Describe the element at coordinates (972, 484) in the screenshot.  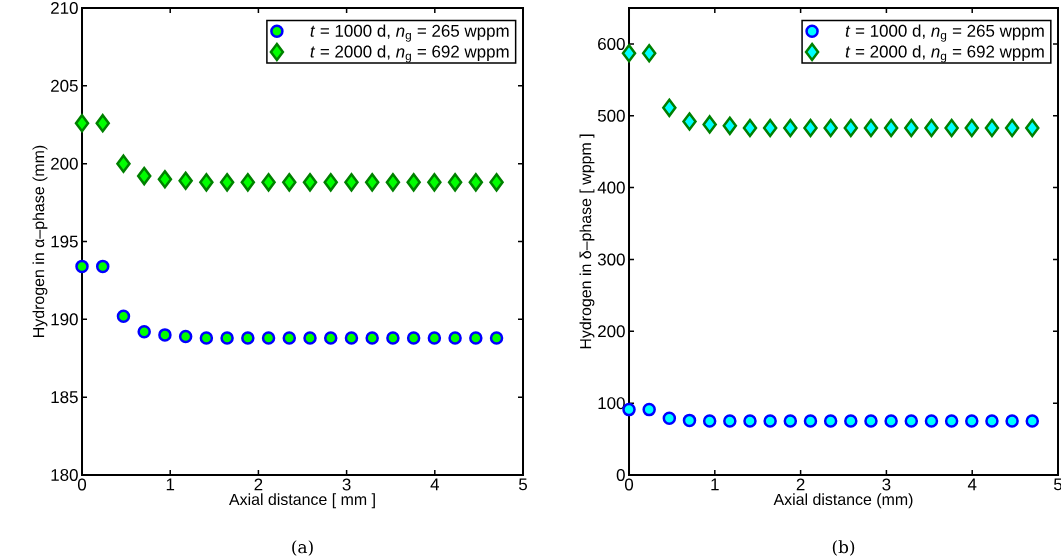
I see `x-tick-label: 4` at that location.